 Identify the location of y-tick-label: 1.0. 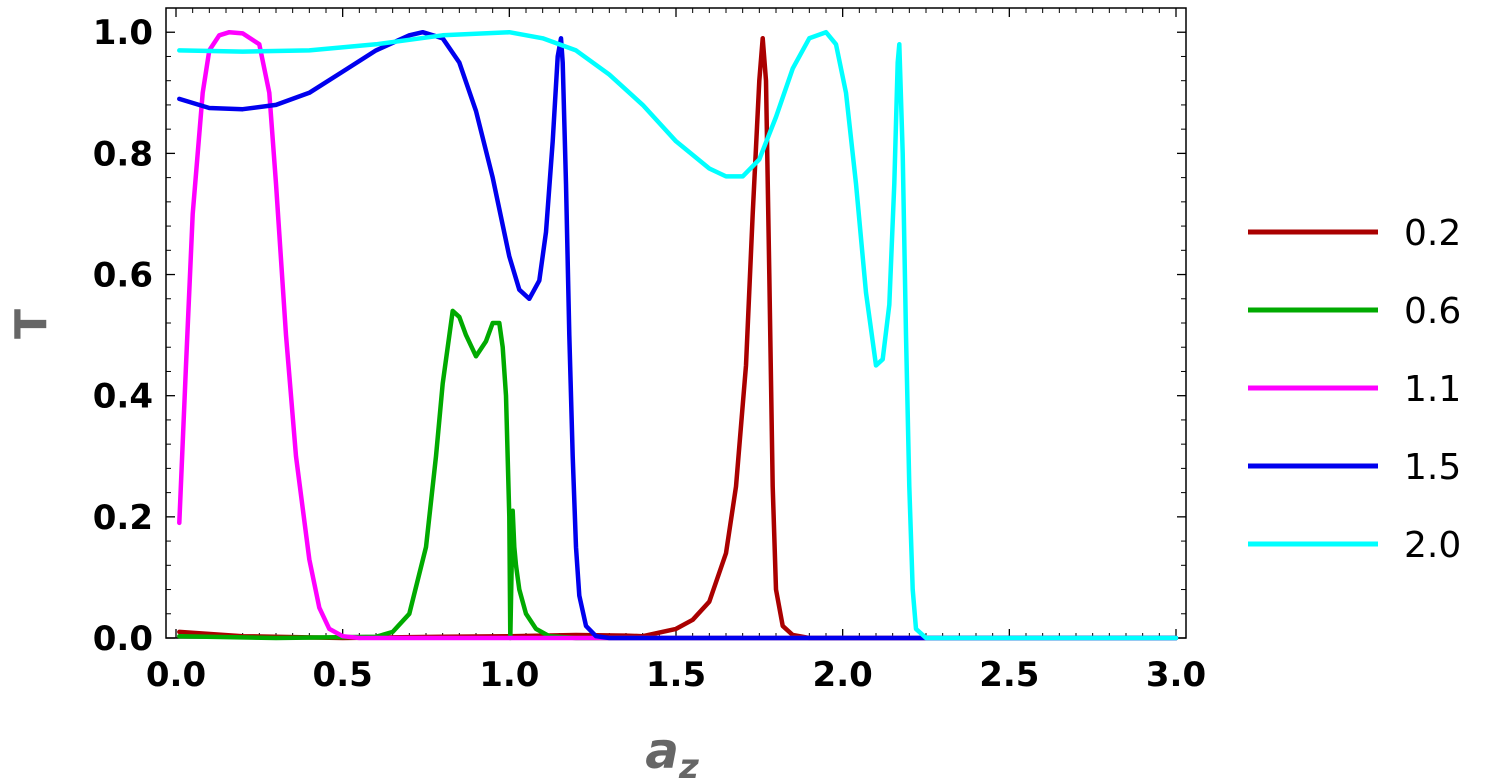
(123, 33).